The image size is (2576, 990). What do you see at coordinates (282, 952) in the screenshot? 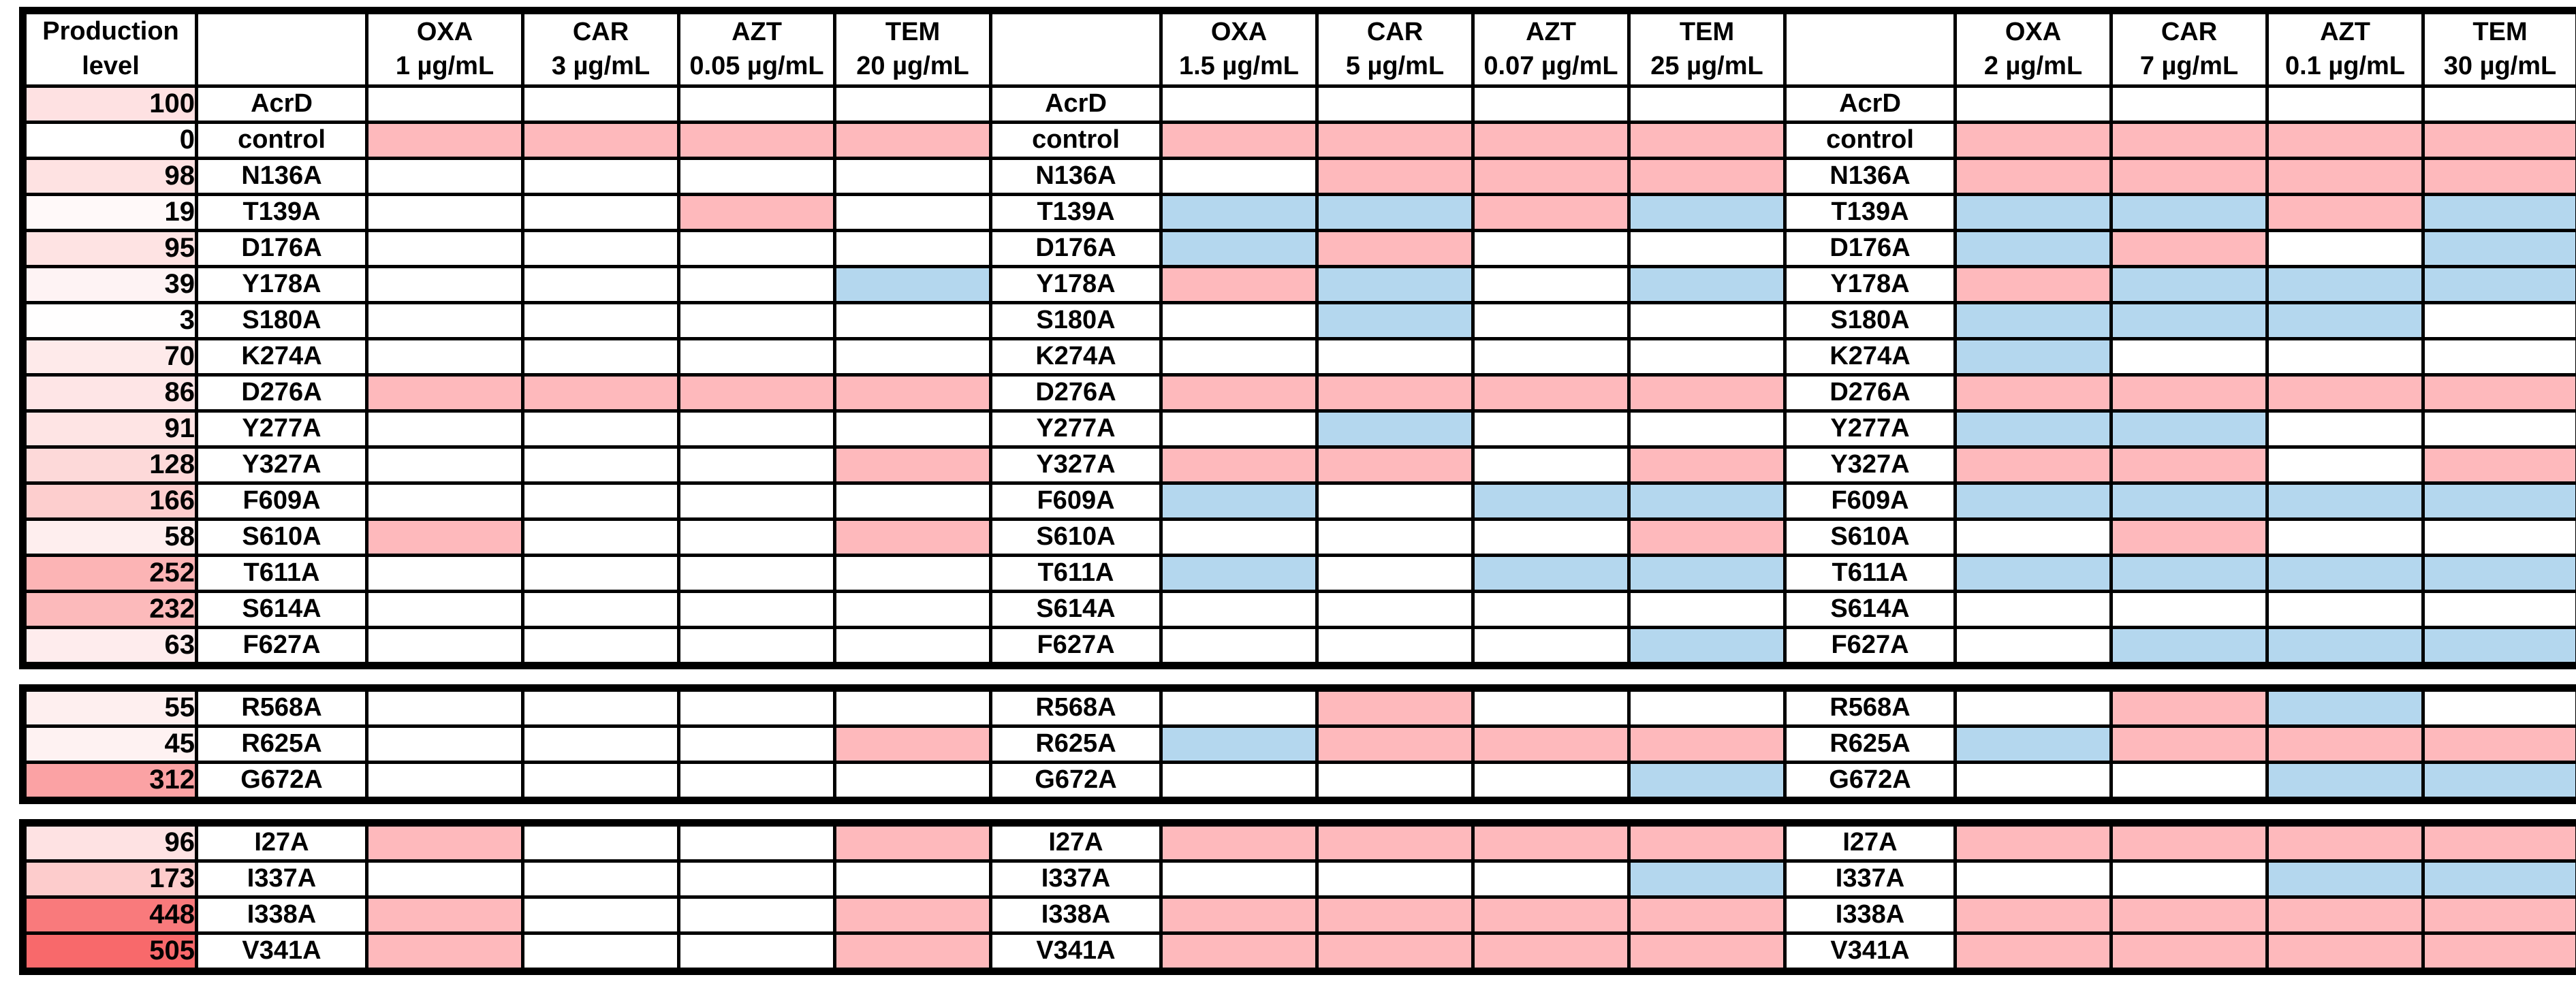
I see `row-label-cell: V341A` at bounding box center [282, 952].